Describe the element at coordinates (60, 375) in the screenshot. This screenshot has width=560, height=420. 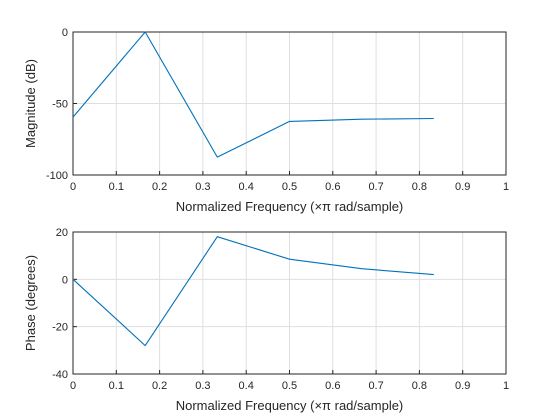
I see `phase-y-tick-label: -40` at that location.